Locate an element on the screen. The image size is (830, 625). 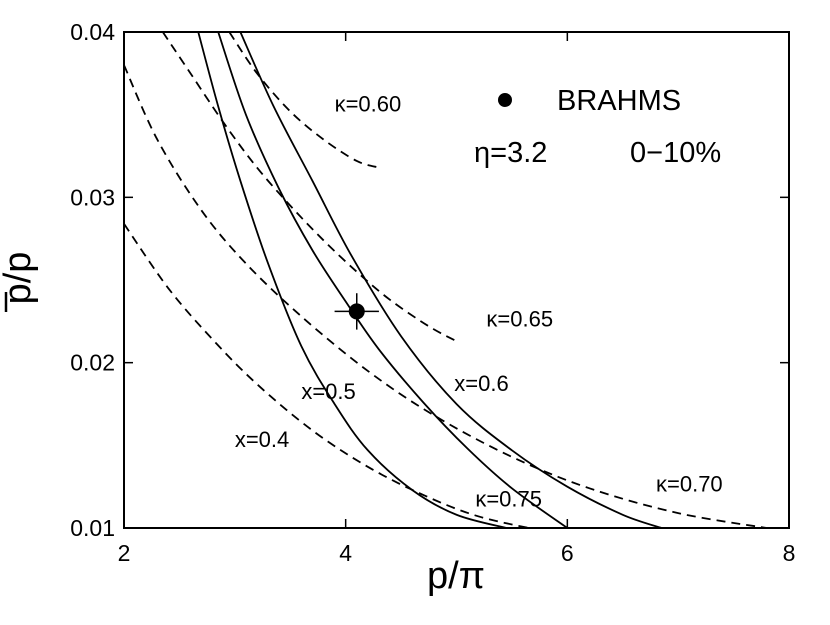
data-point-brahms is located at coordinates (356, 311).